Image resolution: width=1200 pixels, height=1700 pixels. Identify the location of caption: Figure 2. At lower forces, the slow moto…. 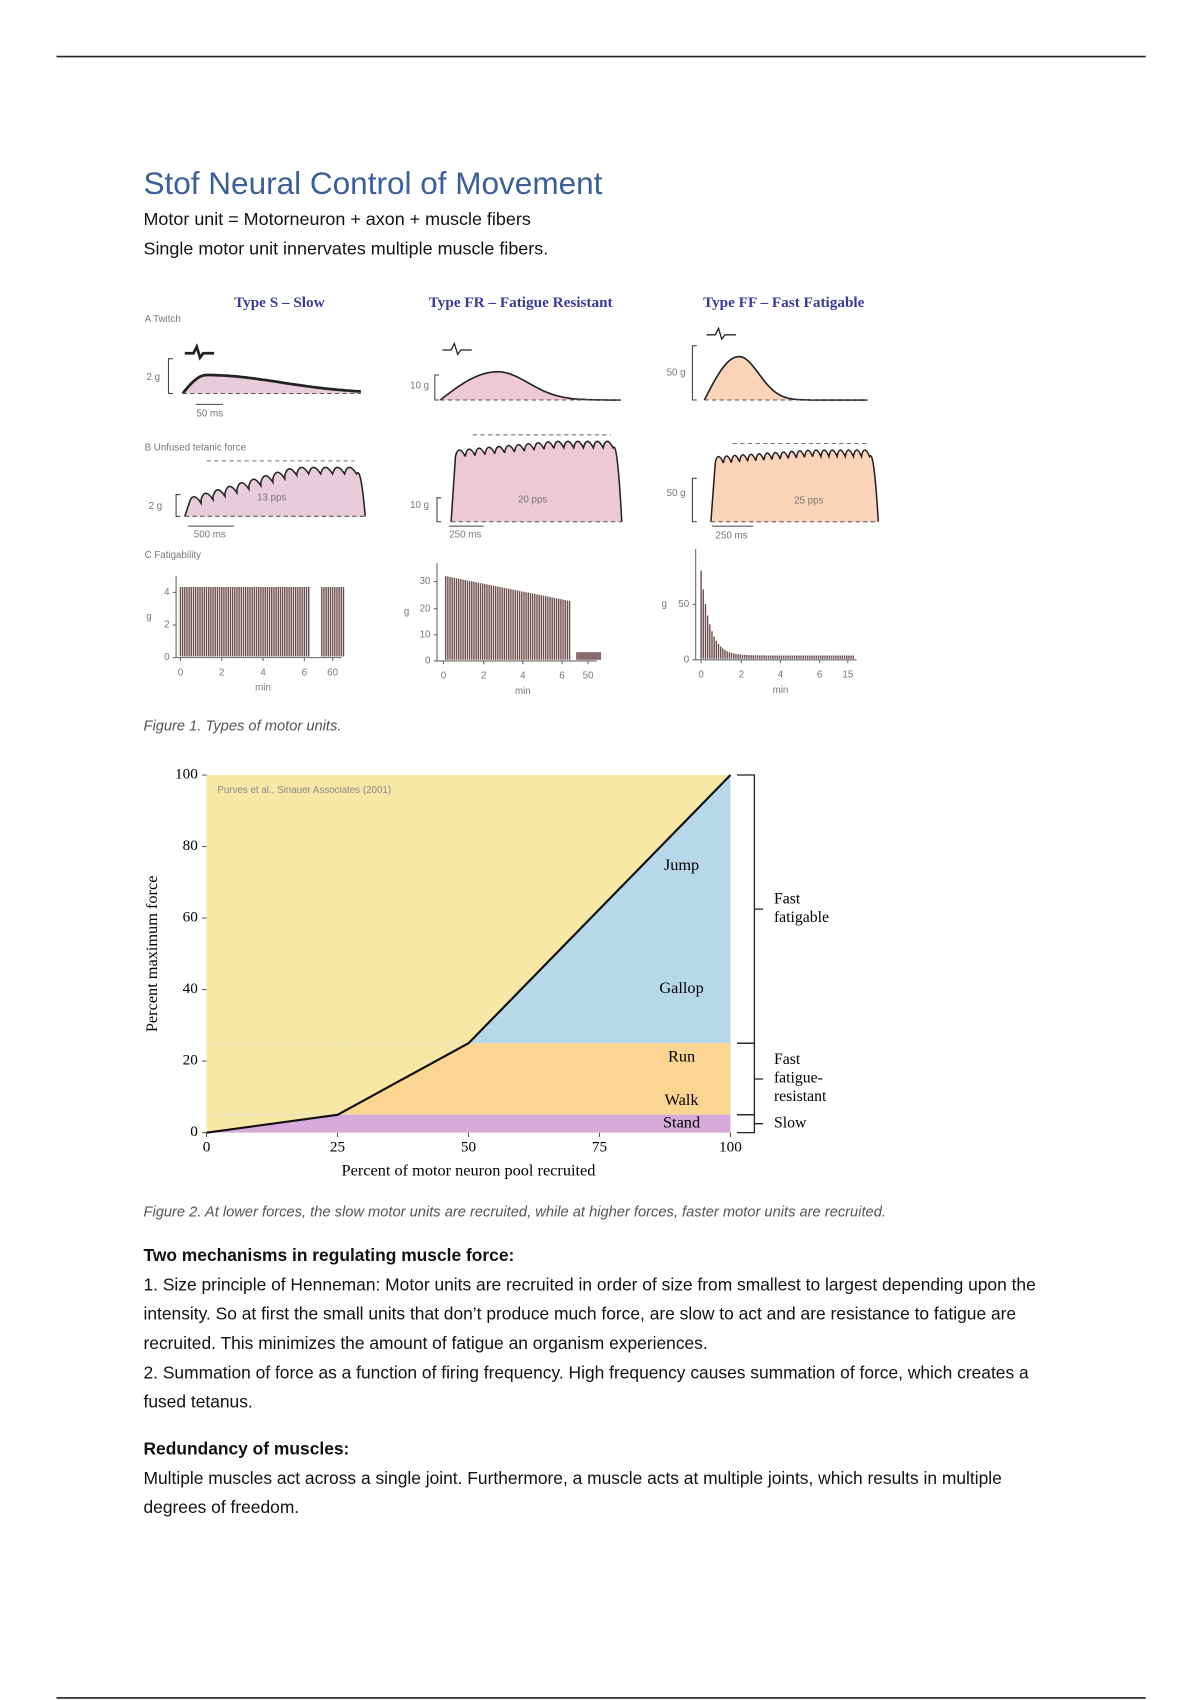
(514, 1211).